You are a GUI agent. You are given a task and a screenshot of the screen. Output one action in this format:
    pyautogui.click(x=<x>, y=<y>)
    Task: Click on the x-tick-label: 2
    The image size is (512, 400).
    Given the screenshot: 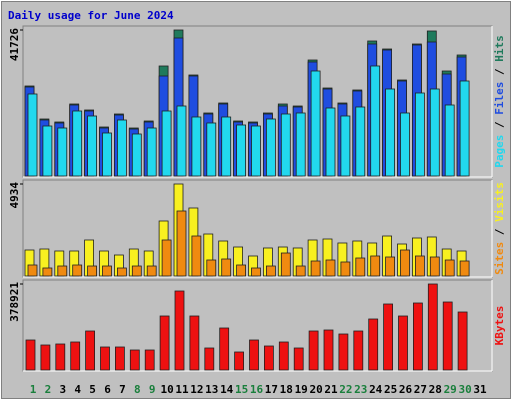 What is the action you would take?
    pyautogui.click(x=48, y=389)
    